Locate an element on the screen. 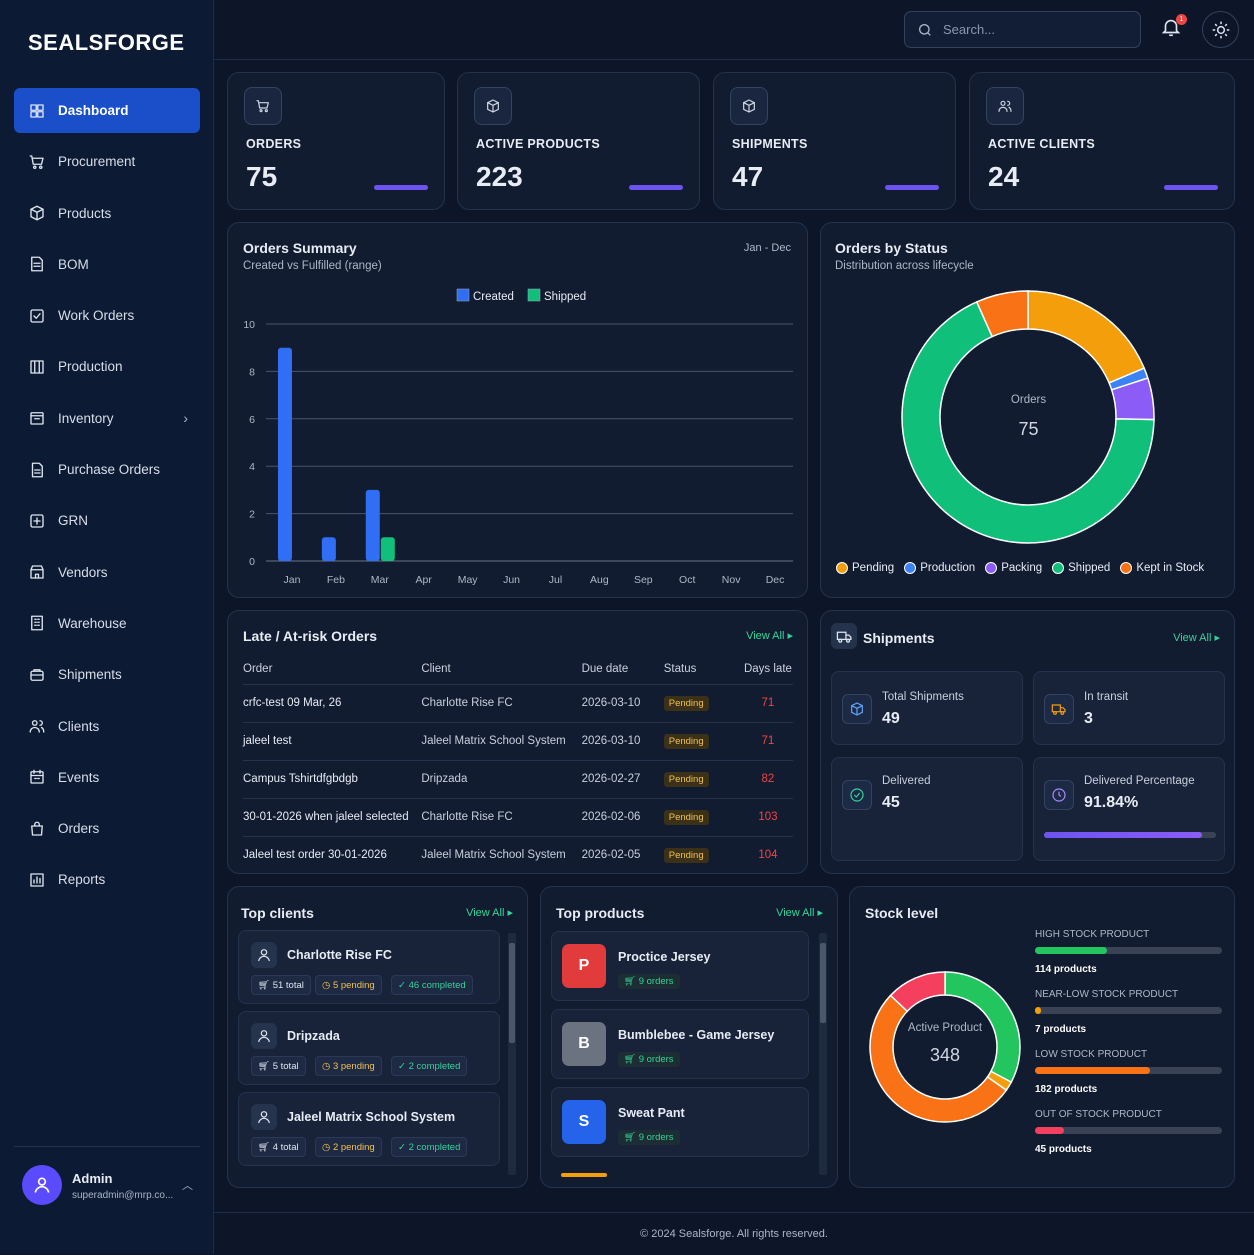 The image size is (1254, 1255). orders-by-status-subtitle: Distribution across lifecycle is located at coordinates (904, 266).